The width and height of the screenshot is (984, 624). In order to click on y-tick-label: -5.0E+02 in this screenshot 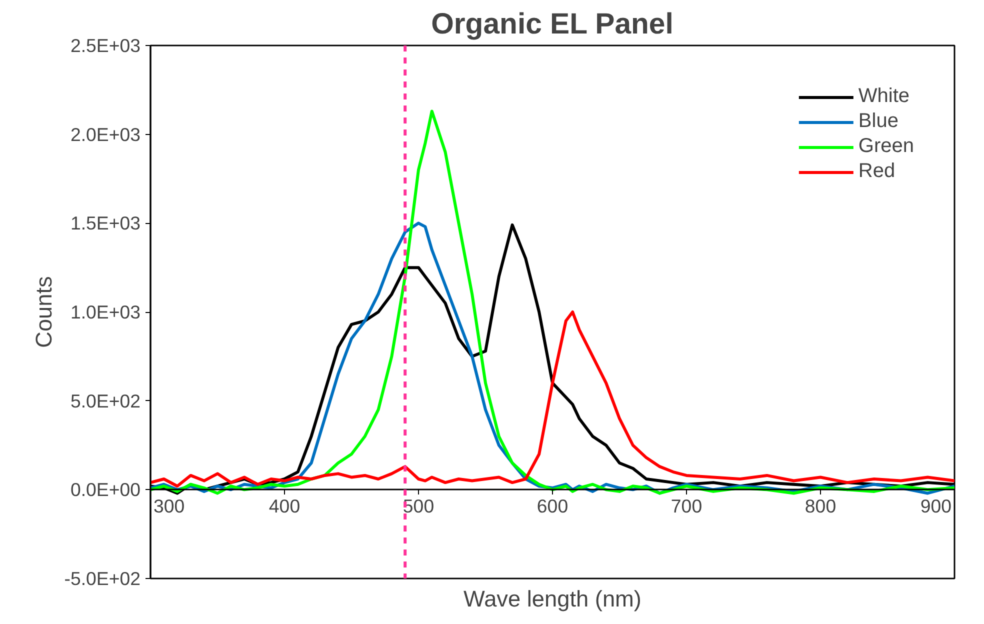, I will do `click(102, 578)`.